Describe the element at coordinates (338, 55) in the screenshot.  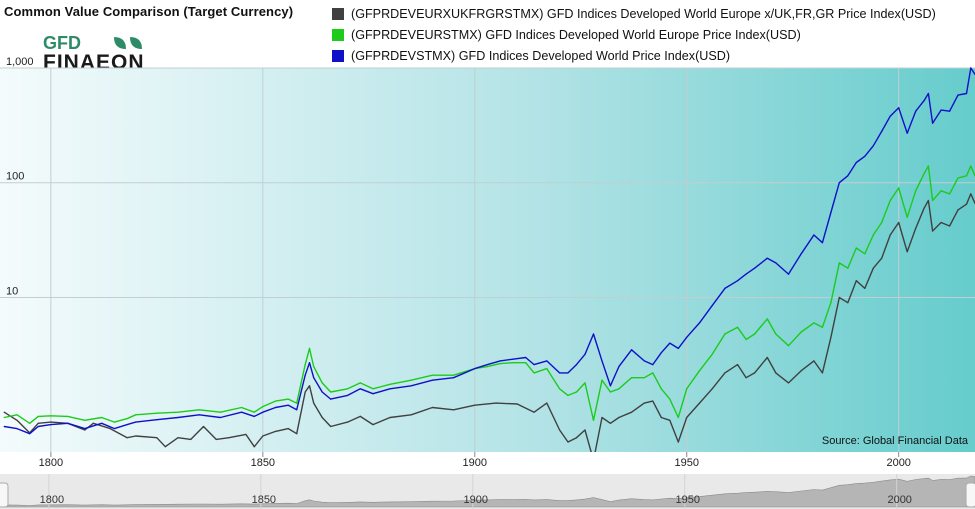
I see `legend-swatch-blue` at that location.